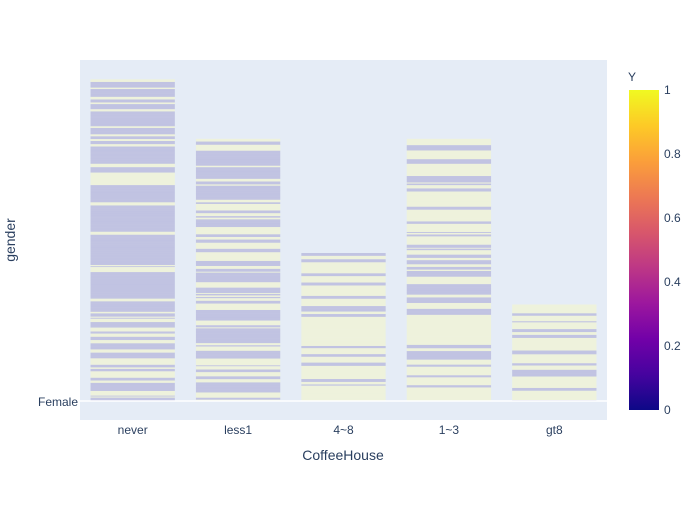 The height and width of the screenshot is (505, 700). I want to click on bar-gt8, so click(554, 352).